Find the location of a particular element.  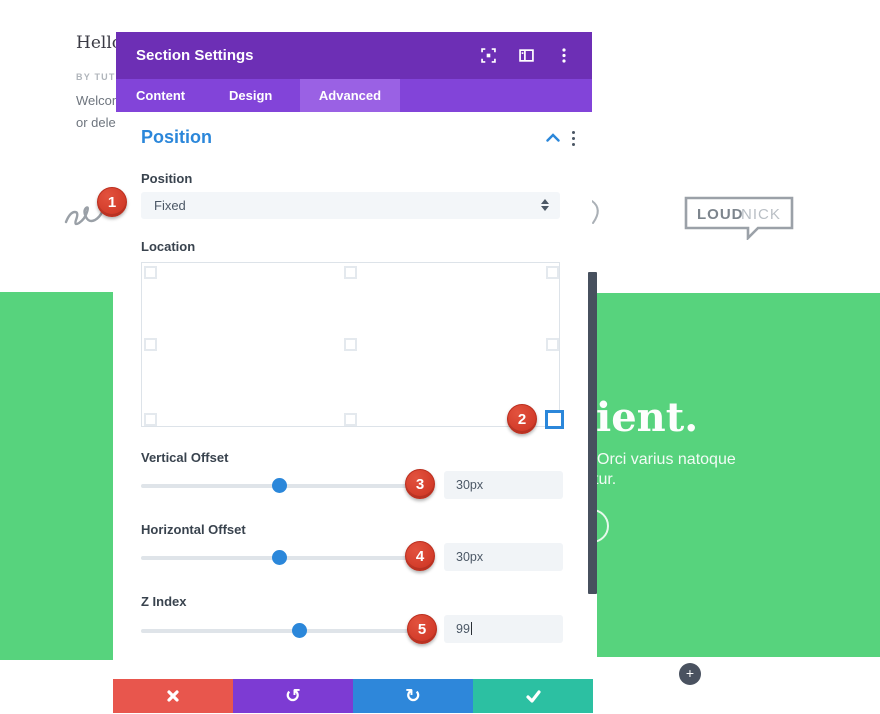

save-button is located at coordinates (533, 696).